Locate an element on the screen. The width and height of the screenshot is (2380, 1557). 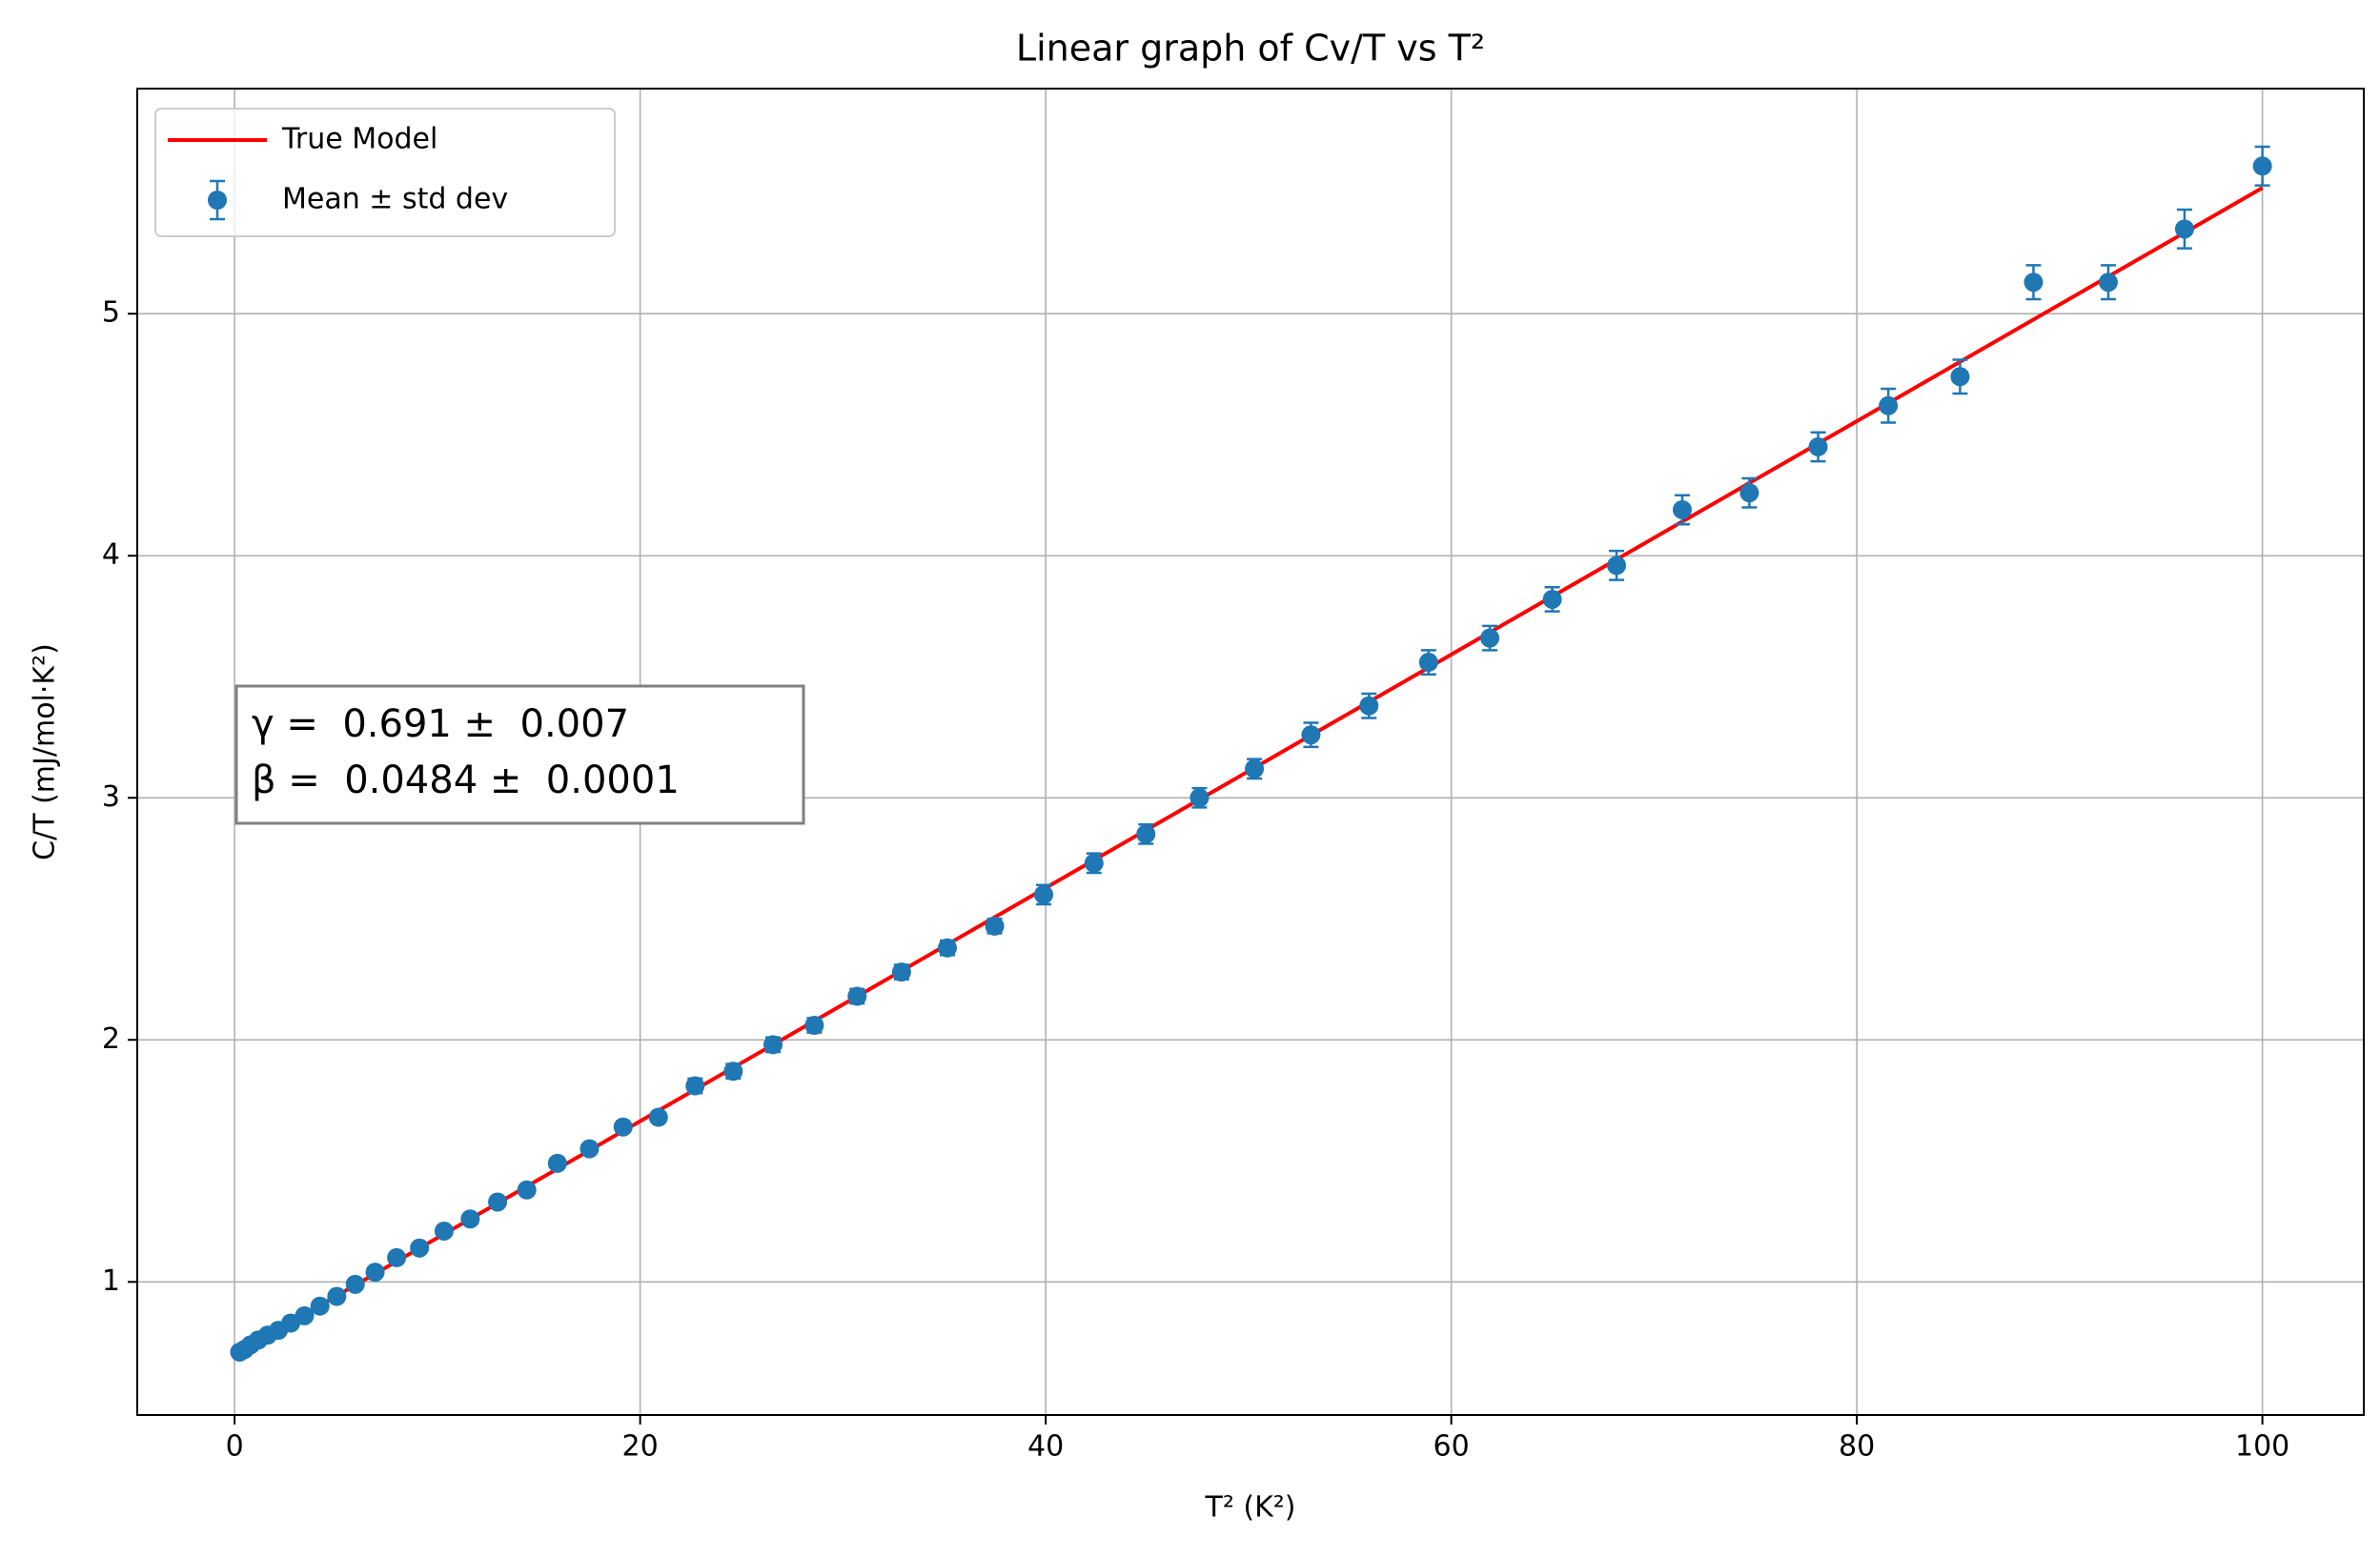
y-tick-label: 5 is located at coordinates (111, 313).